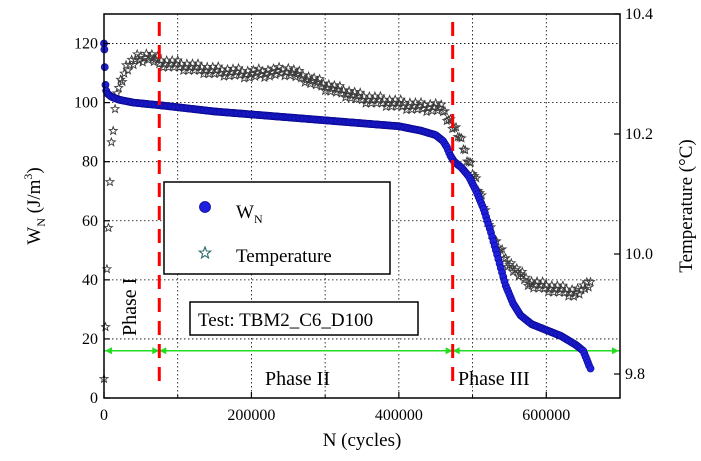 This screenshot has height=461, width=701. What do you see at coordinates (335, 408) in the screenshot?
I see `x-axis-ticks: 0 200000 400000 600000` at bounding box center [335, 408].